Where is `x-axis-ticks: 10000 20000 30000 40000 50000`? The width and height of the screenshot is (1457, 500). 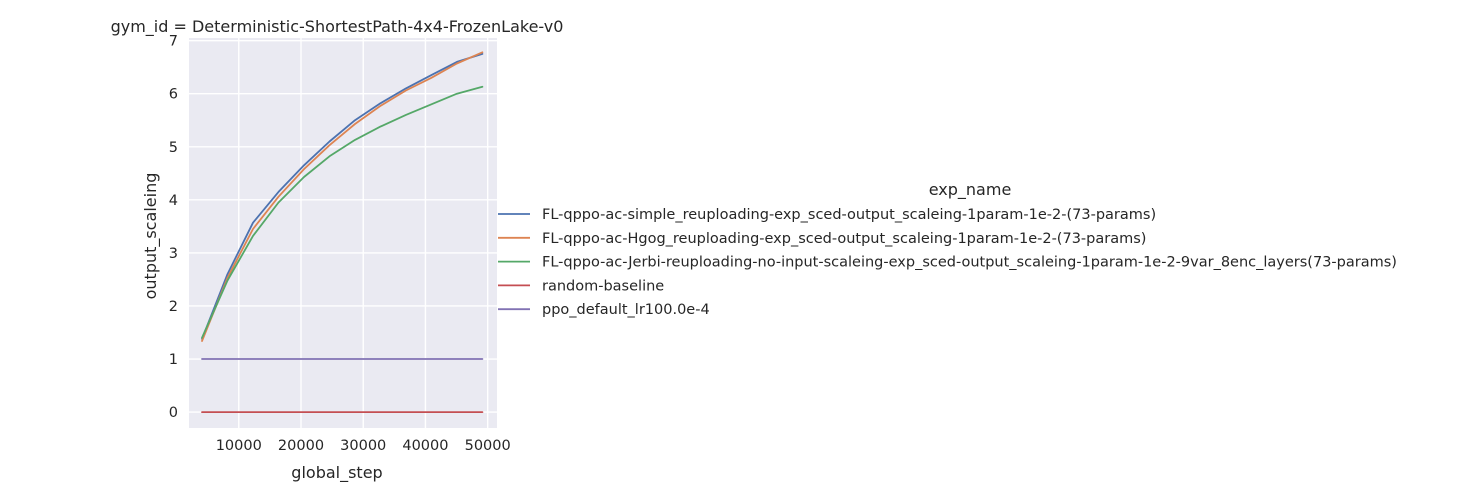
x-axis-ticks: 10000 20000 30000 40000 50000 is located at coordinates (363, 446).